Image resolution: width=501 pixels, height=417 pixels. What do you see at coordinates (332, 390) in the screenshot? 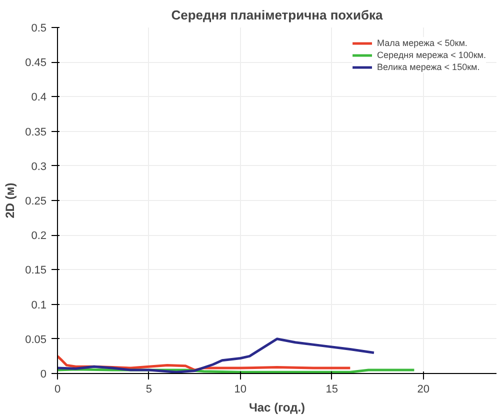
I see `x-tick-label: 15` at bounding box center [332, 390].